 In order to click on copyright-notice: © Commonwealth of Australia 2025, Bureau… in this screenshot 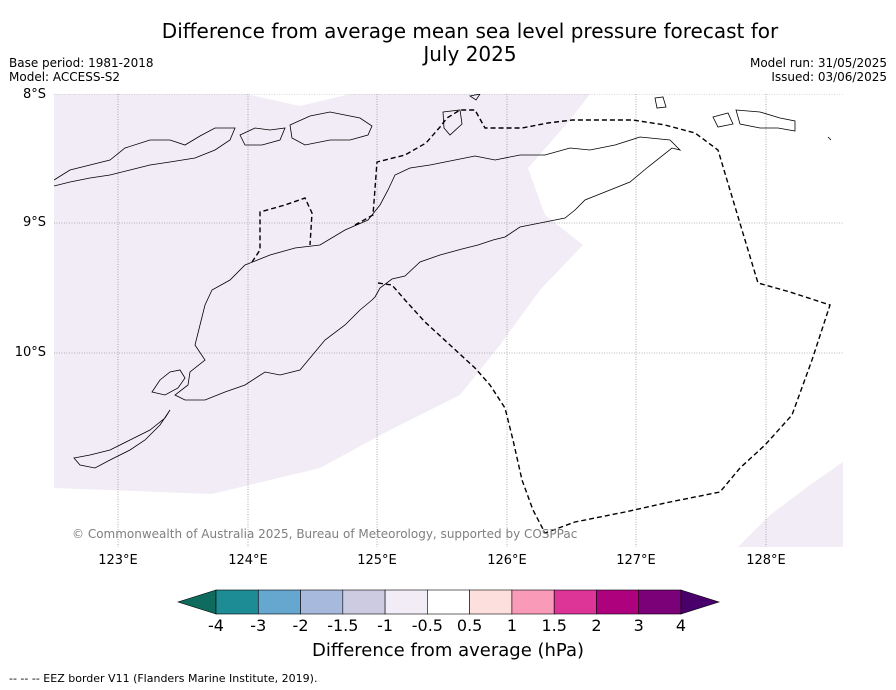, I will do `click(325, 534)`.